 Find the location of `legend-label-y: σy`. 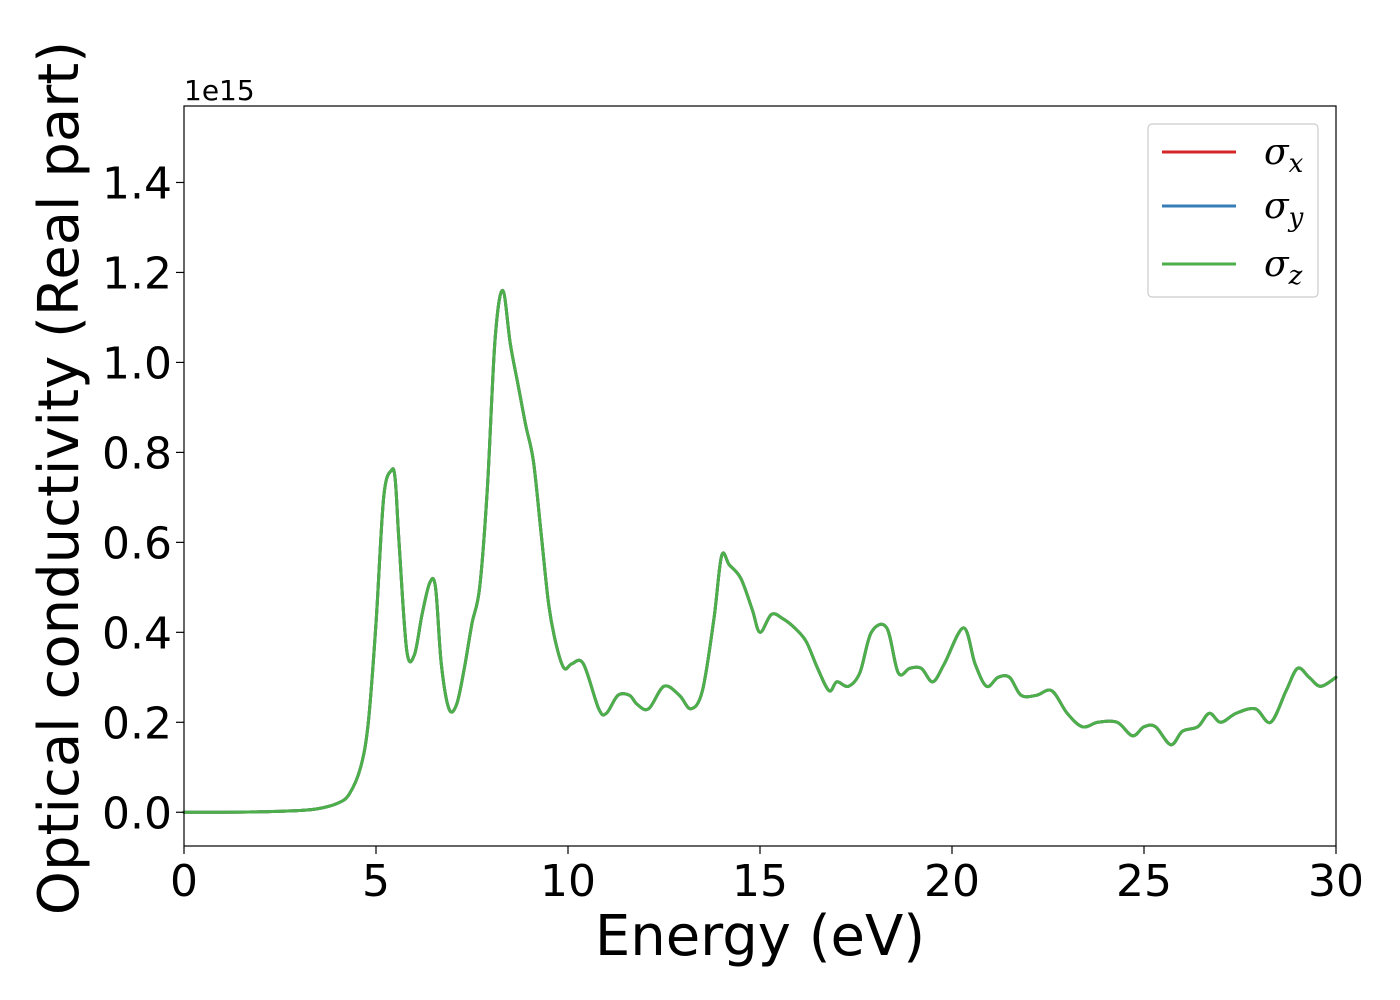

legend-label-y: σy is located at coordinates (1284, 209).